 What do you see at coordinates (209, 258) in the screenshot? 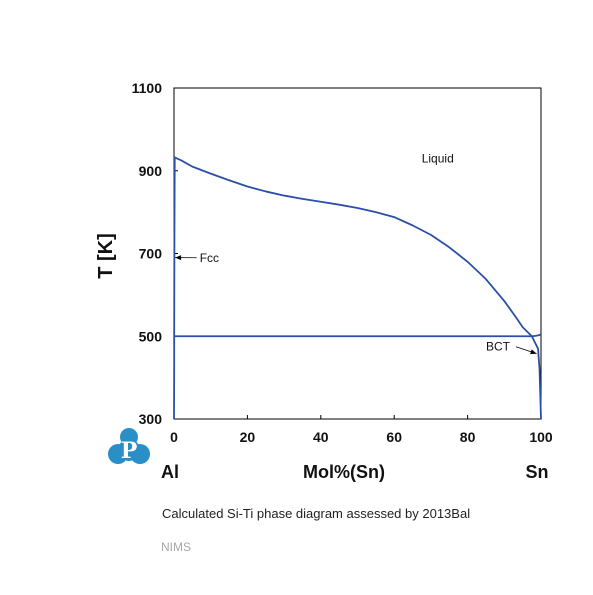
I see `phase-label-fcc: Fcc` at bounding box center [209, 258].